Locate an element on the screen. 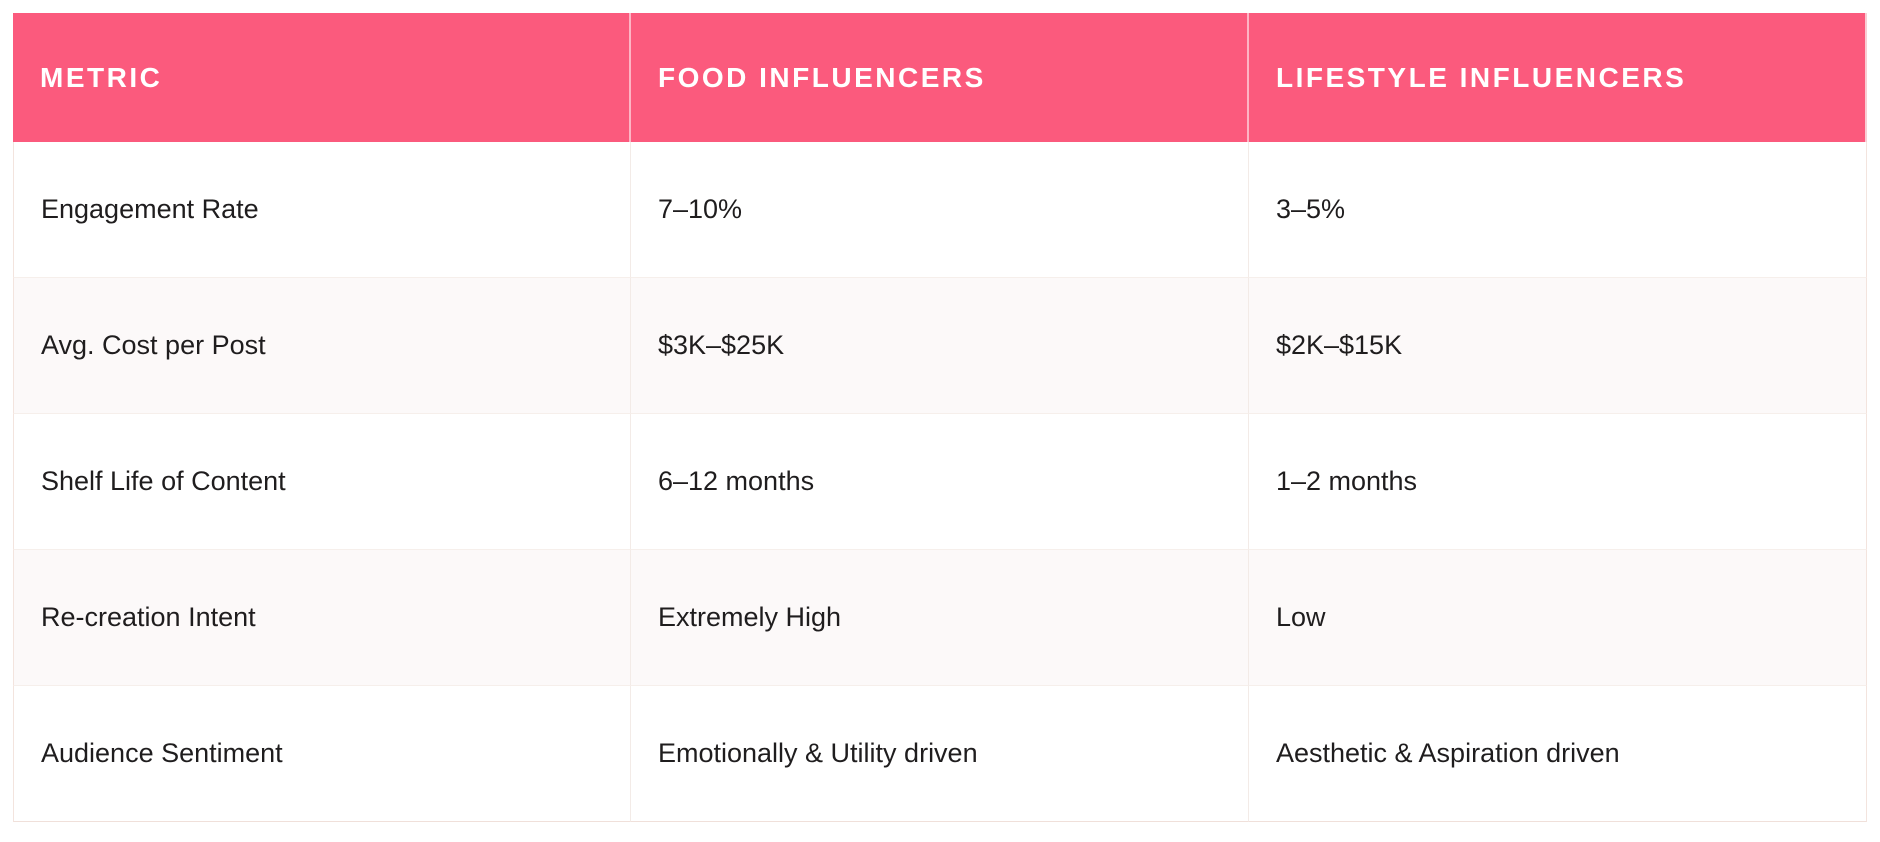 This screenshot has height=842, width=1880. column-header-metric: METRIC is located at coordinates (322, 77).